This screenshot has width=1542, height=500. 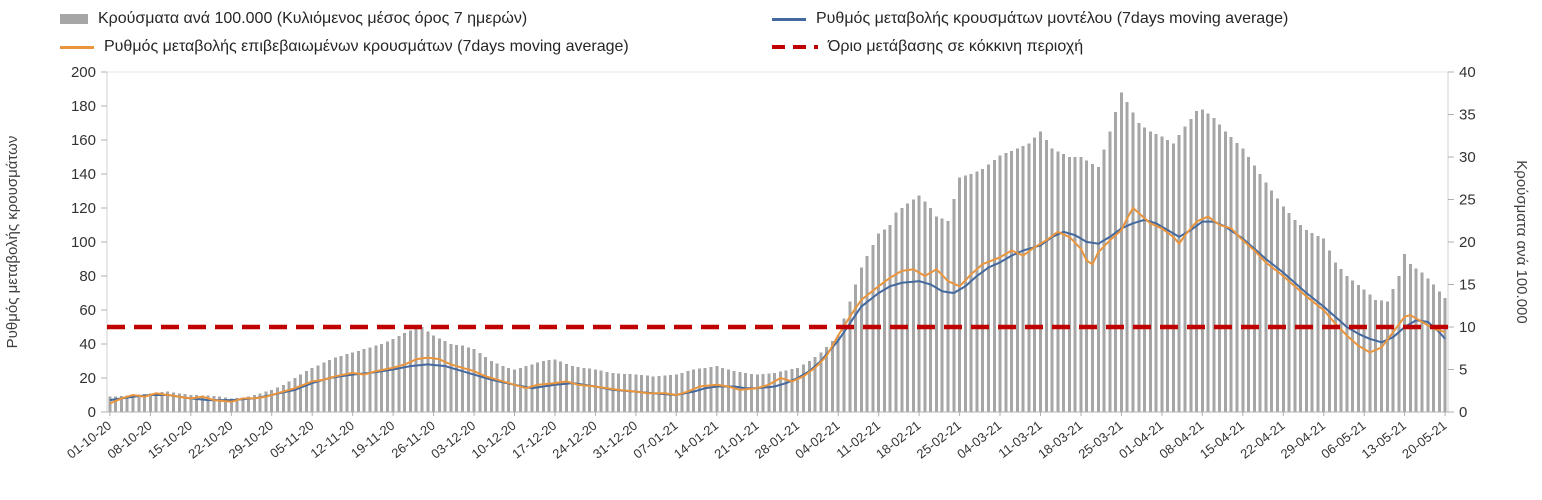 What do you see at coordinates (83, 242) in the screenshot?
I see `svg-text: 100` at bounding box center [83, 242].